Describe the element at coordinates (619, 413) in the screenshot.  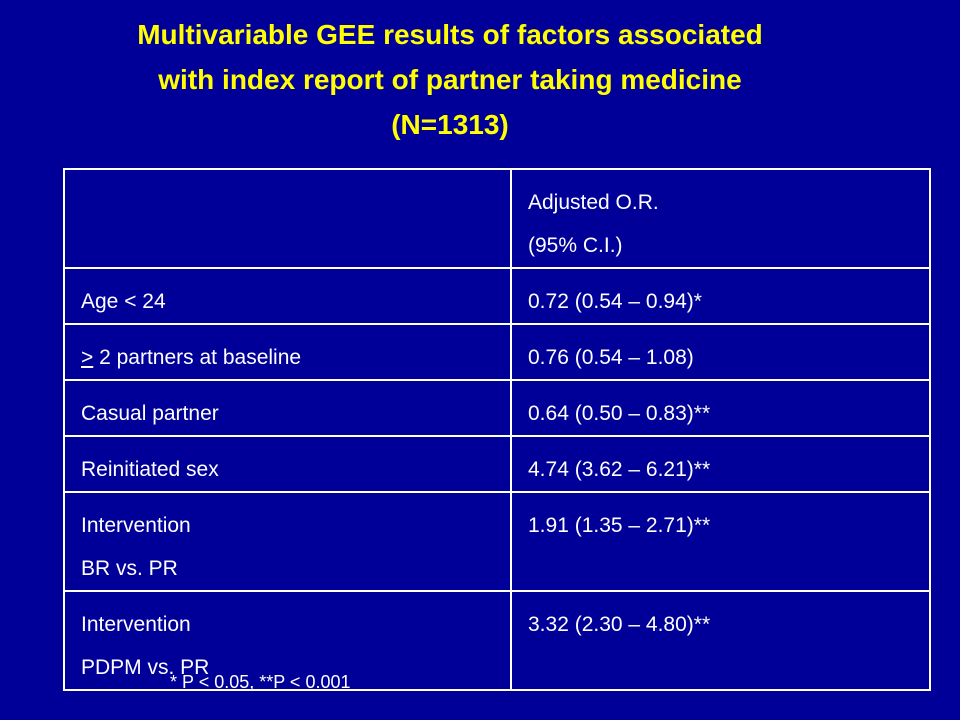
I see `odds-ratio: 0.64 (0.50 – 0.83)**` at that location.